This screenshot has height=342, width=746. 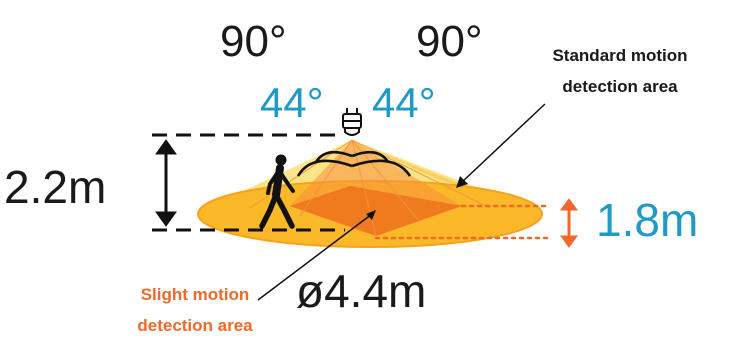 I want to click on standard-area-leader-arrowhead, so click(x=462, y=182).